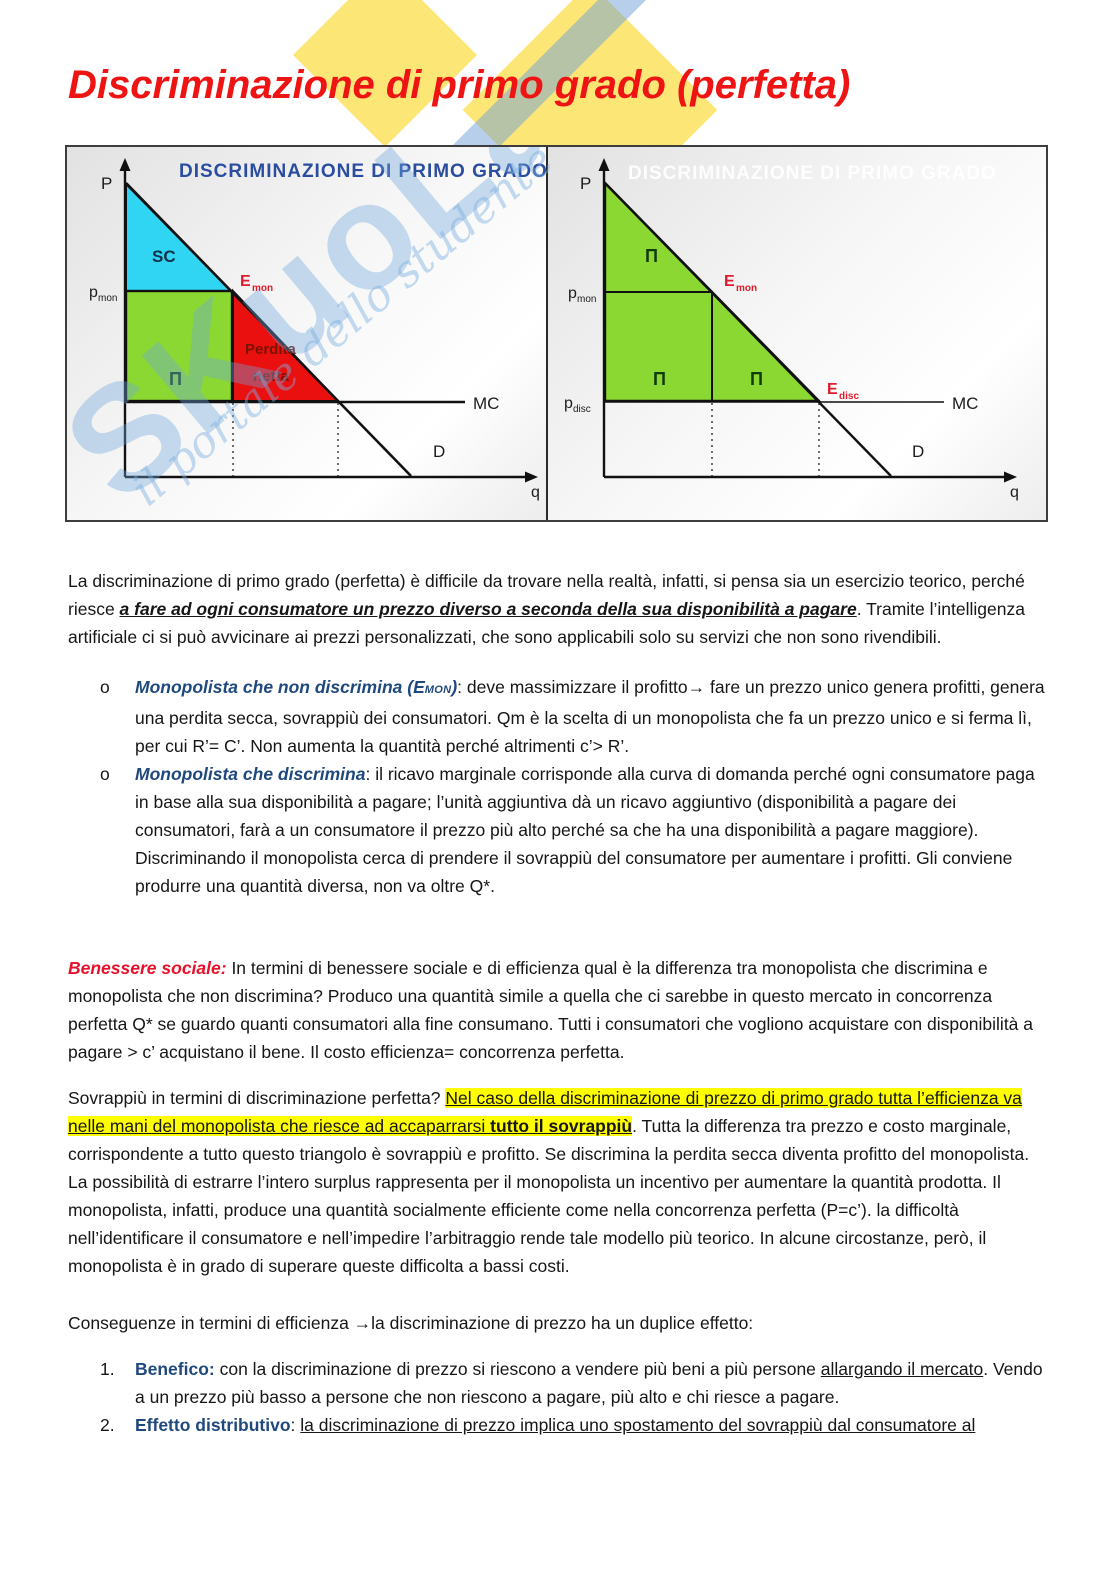  What do you see at coordinates (582, 409) in the screenshot?
I see `p-disc-subscript: disc` at bounding box center [582, 409].